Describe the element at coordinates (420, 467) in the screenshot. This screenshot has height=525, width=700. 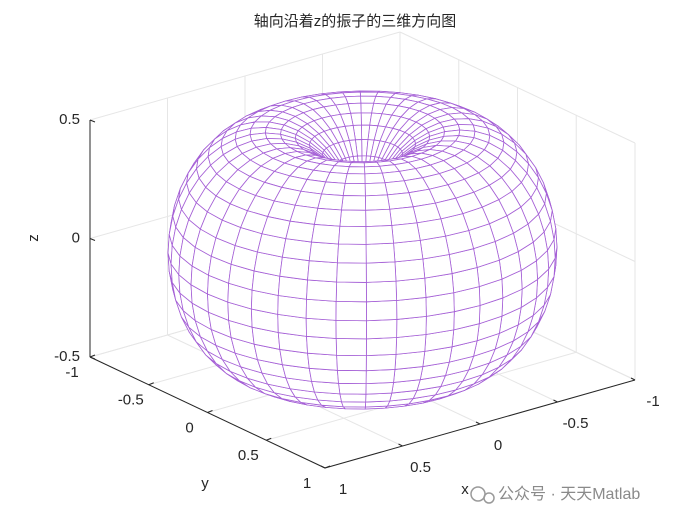
I see `x-tick-label: 0.5` at that location.